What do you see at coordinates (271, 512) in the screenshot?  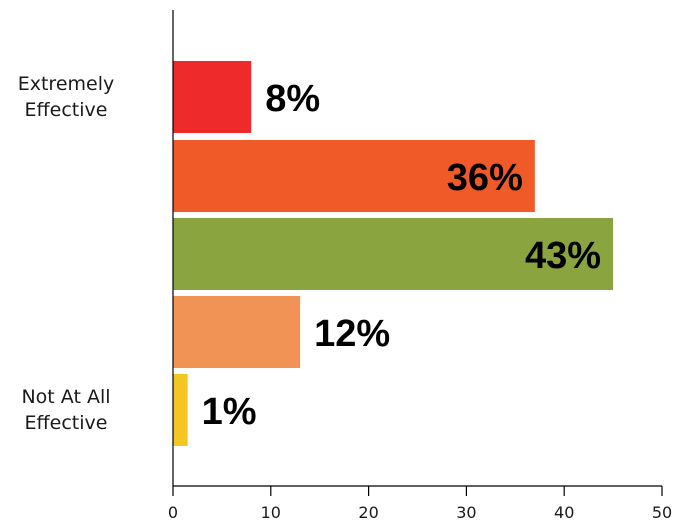 I see `x-tick-label-10: 10` at bounding box center [271, 512].